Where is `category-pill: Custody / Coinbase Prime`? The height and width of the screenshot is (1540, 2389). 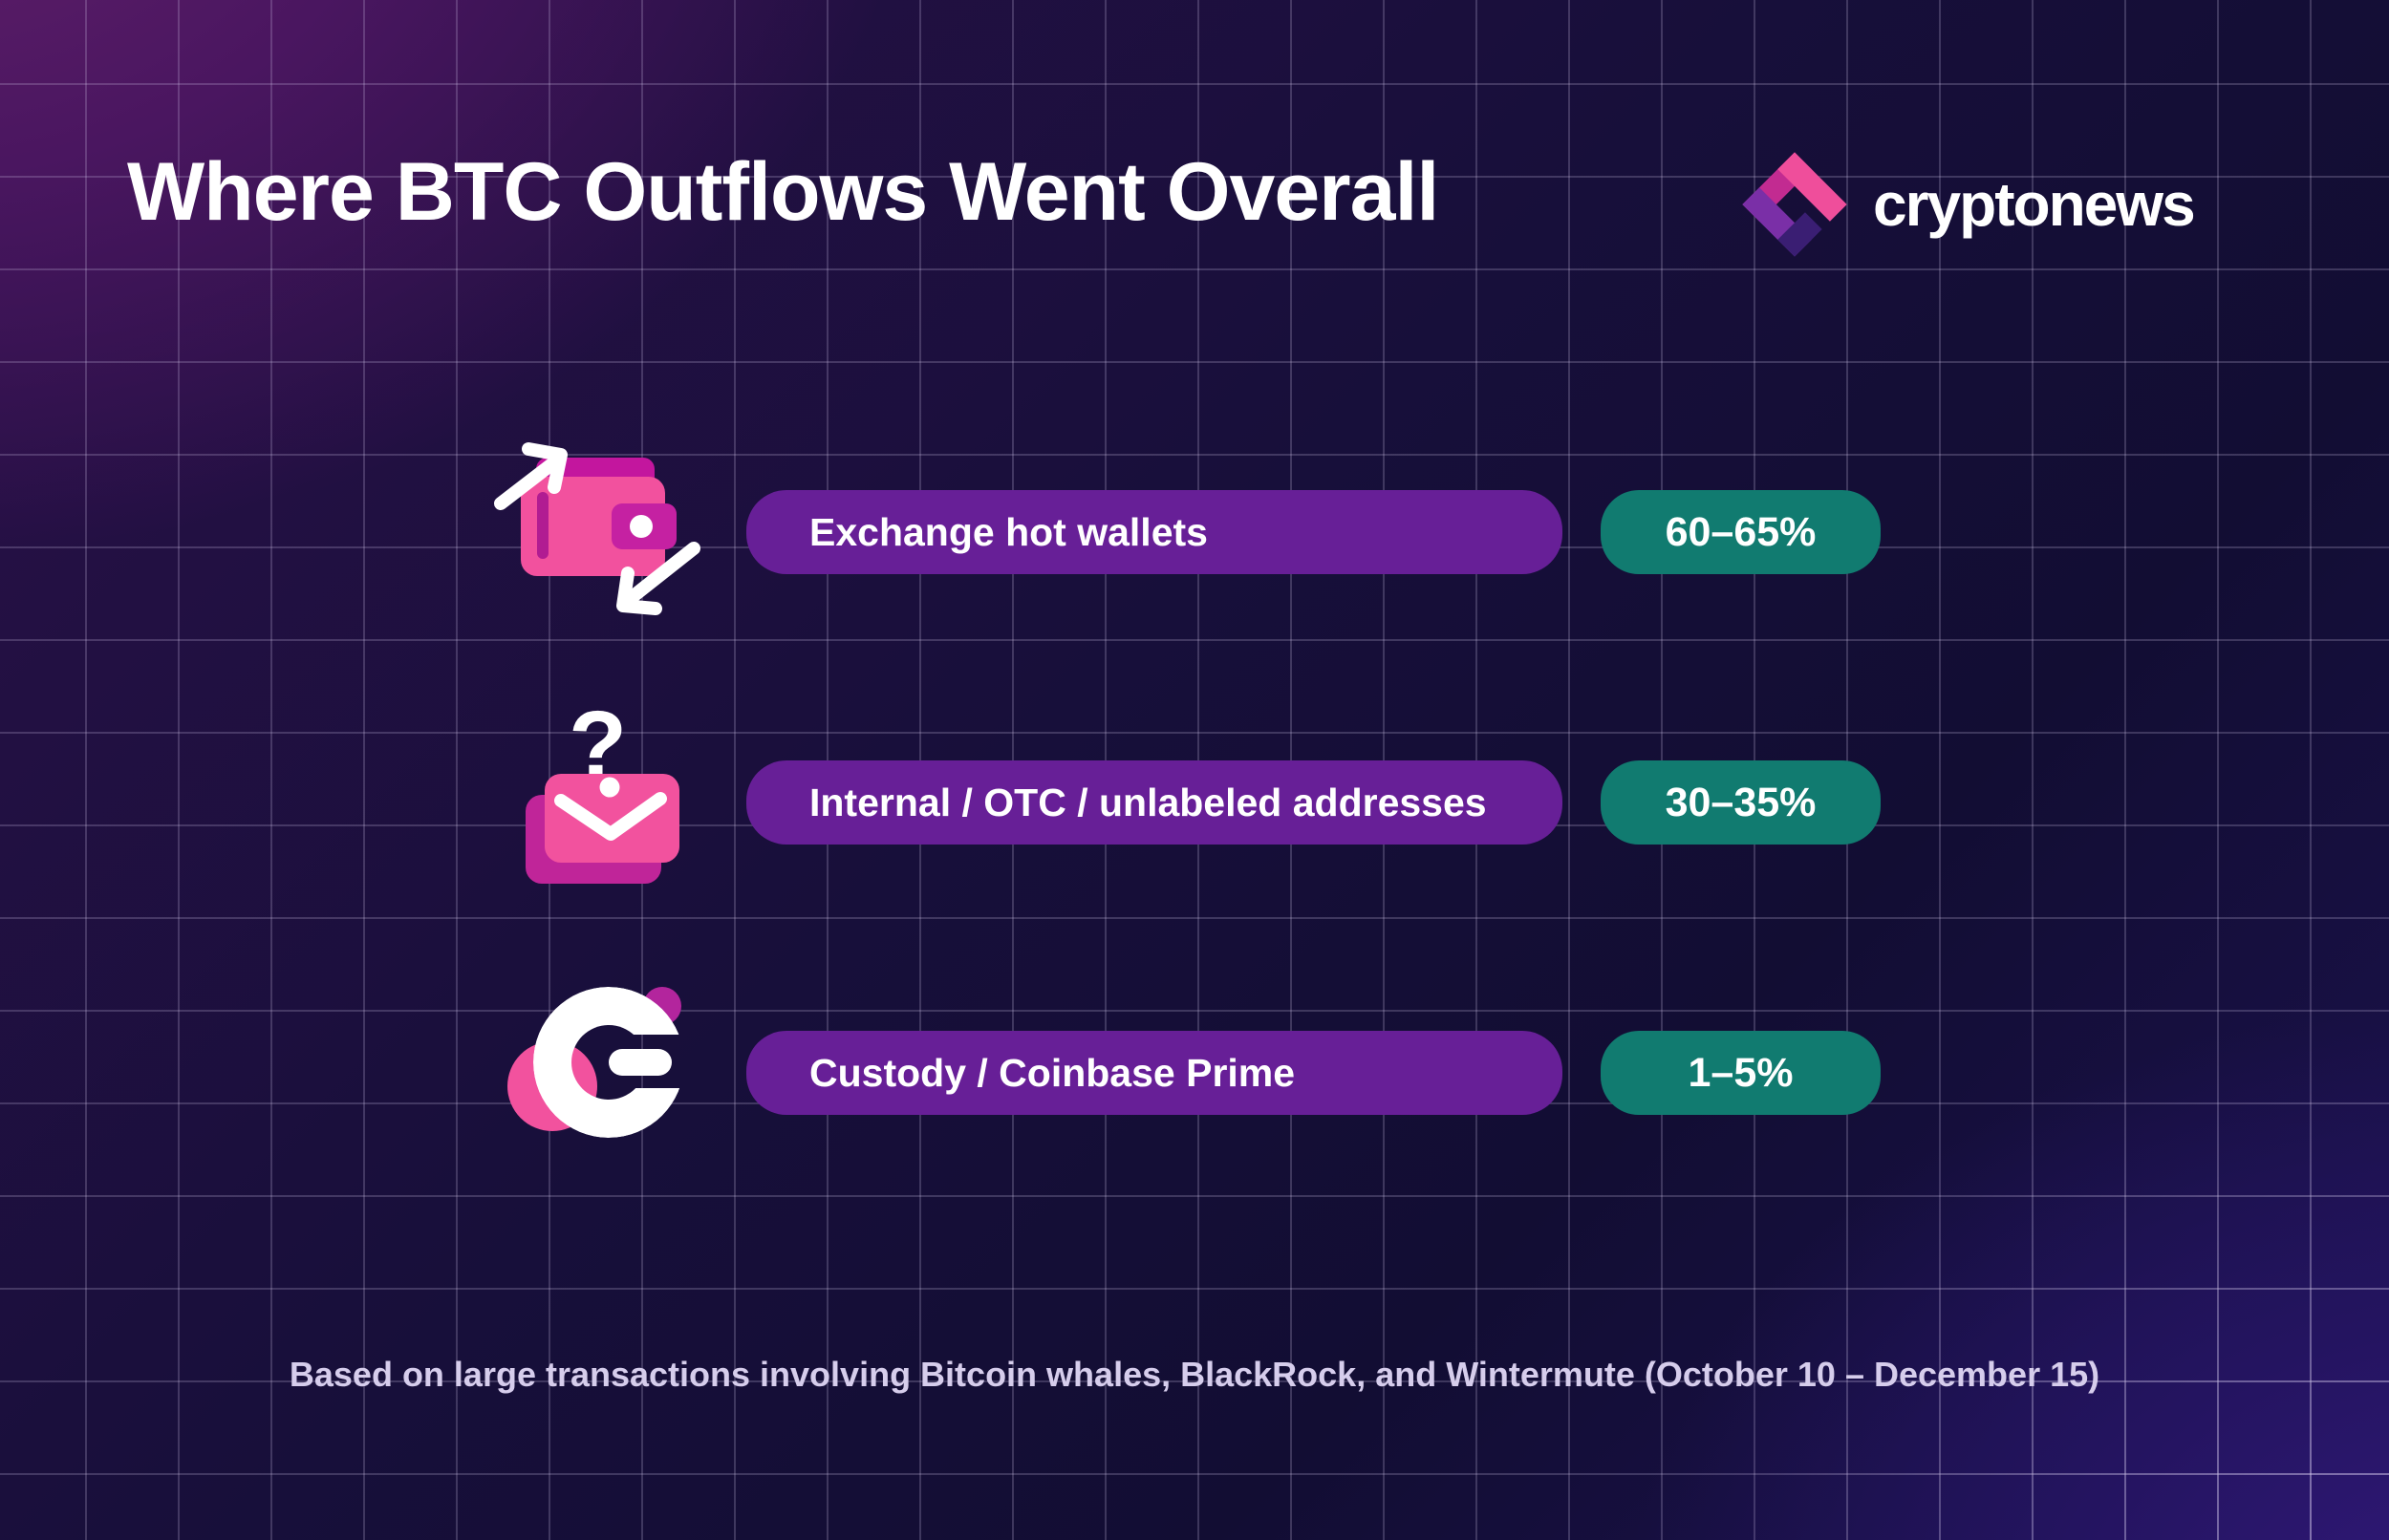
category-pill: Custody / Coinbase Prime is located at coordinates (1154, 1073).